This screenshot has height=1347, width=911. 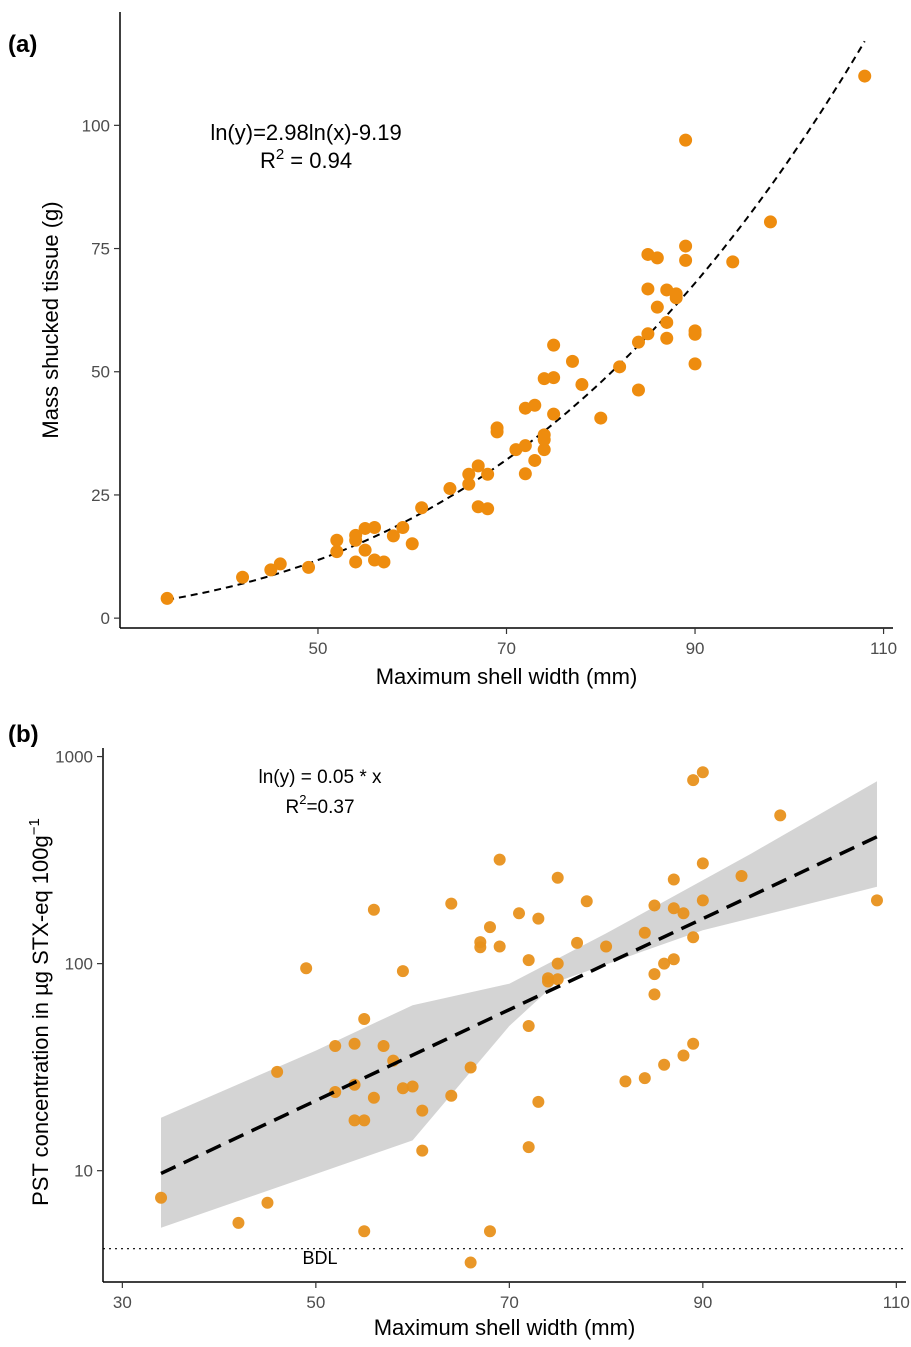 I want to click on panel-a-y-tick-label: 0, so click(x=105, y=618).